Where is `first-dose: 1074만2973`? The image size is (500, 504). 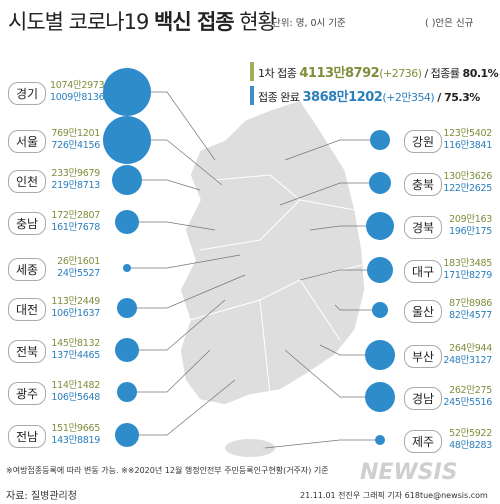
first-dose: 1074만2973 is located at coordinates (77, 85).